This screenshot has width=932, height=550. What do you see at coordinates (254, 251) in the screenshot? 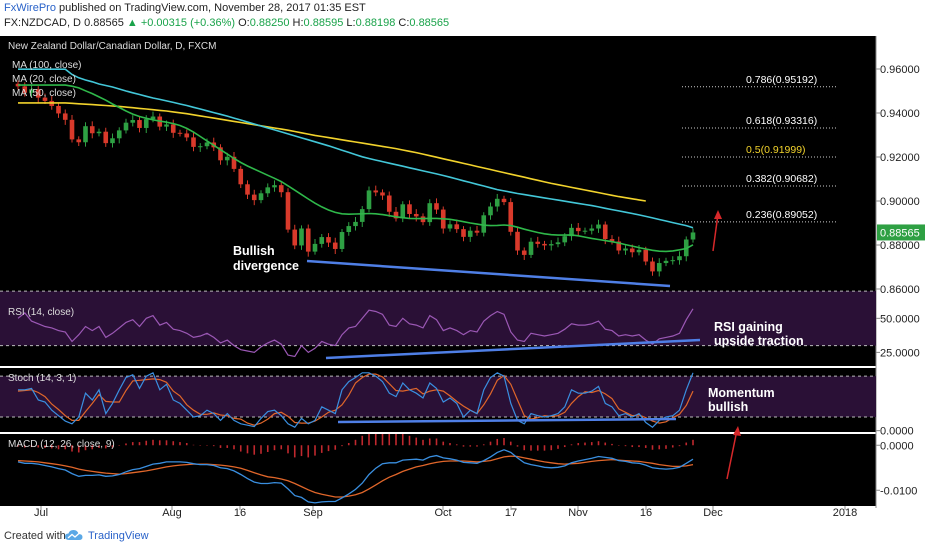
I see `annotation-bullish: Bullish` at bounding box center [254, 251].